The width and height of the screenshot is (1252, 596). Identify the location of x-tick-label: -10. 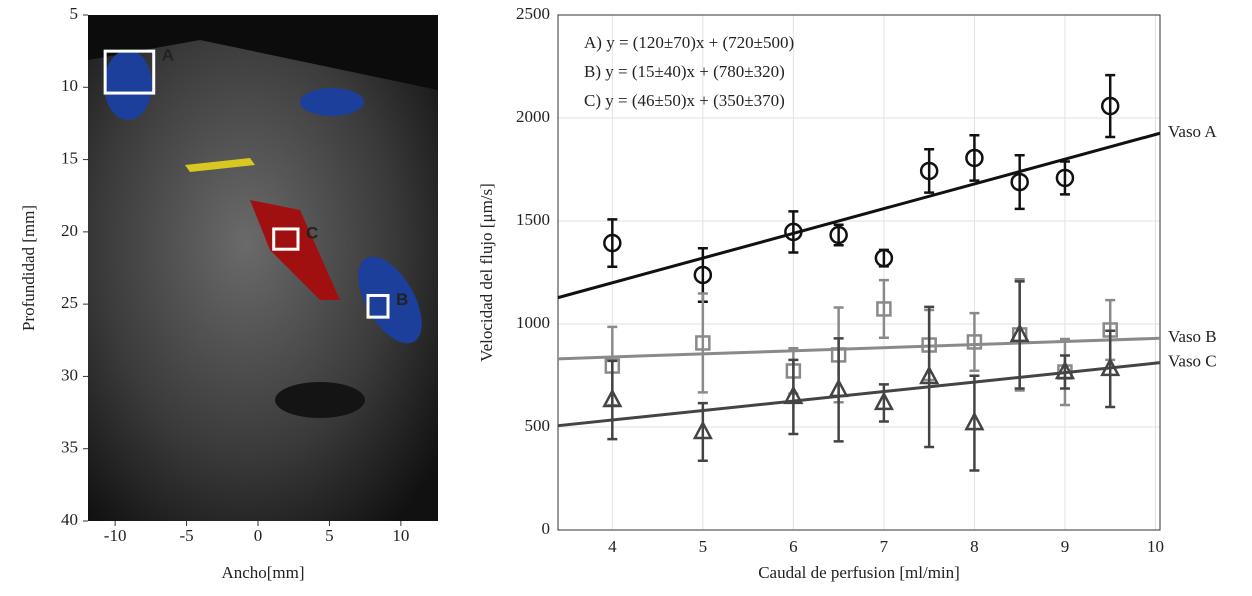
(115, 535).